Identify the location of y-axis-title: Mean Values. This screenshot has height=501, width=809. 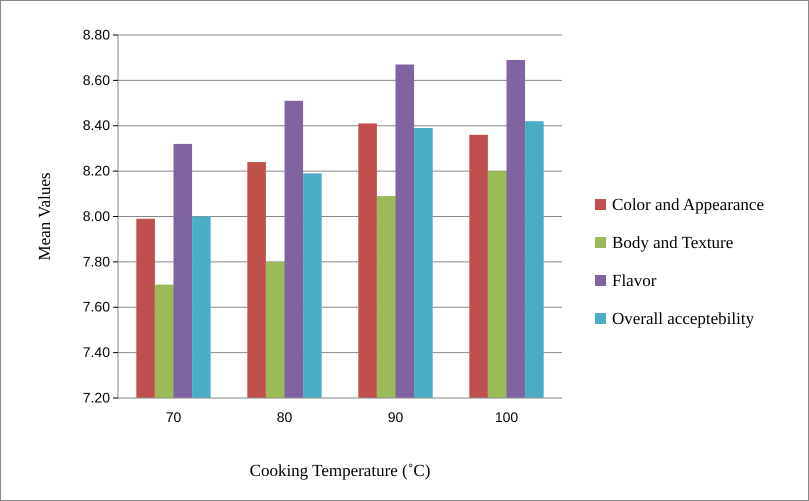
(44, 216).